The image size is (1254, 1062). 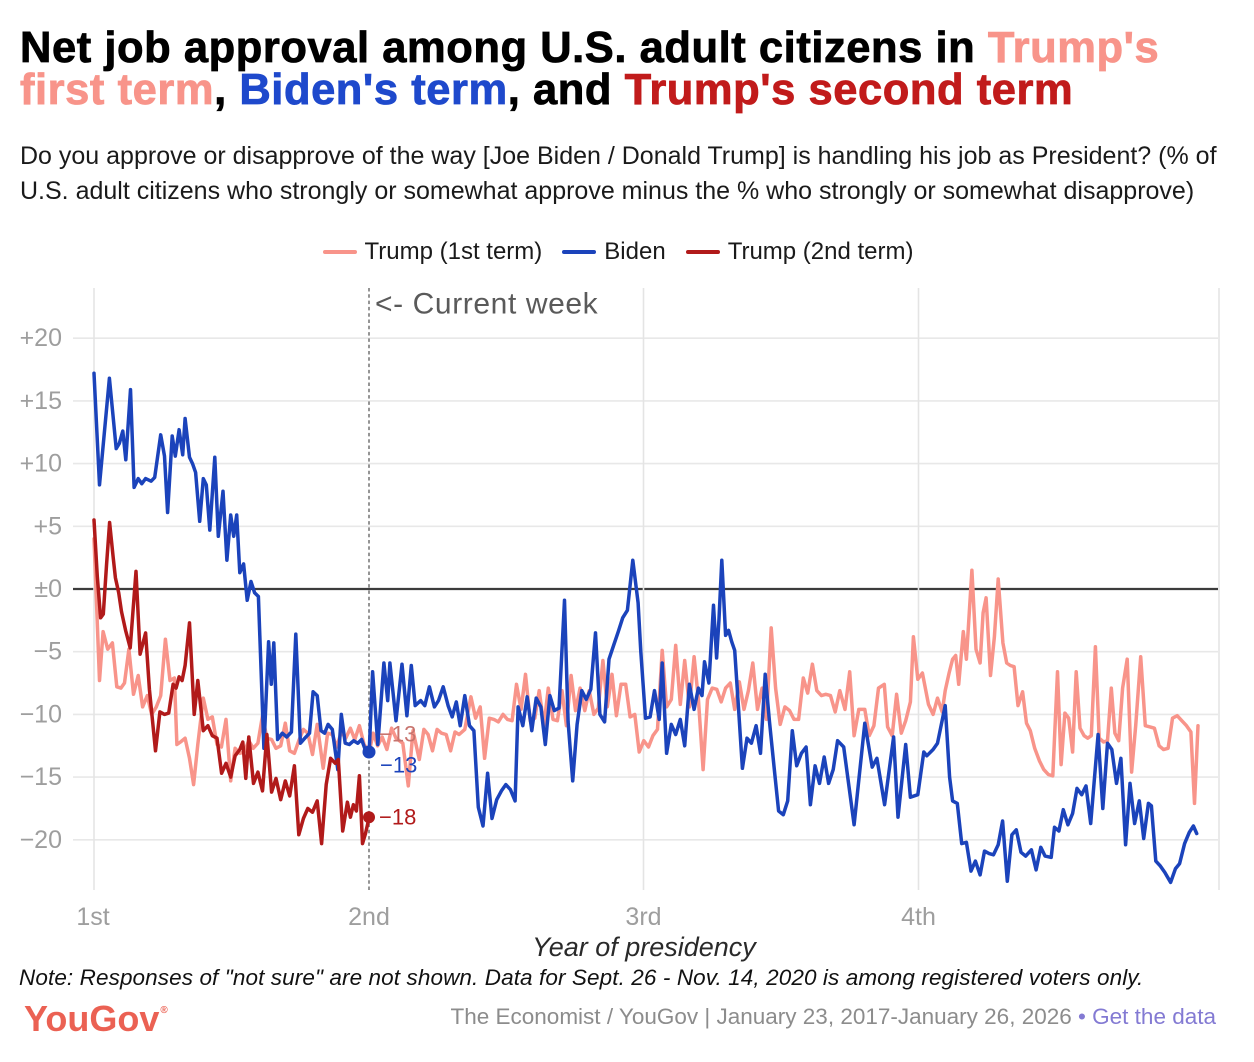 What do you see at coordinates (918, 917) in the screenshot?
I see `svg-text: 4th` at bounding box center [918, 917].